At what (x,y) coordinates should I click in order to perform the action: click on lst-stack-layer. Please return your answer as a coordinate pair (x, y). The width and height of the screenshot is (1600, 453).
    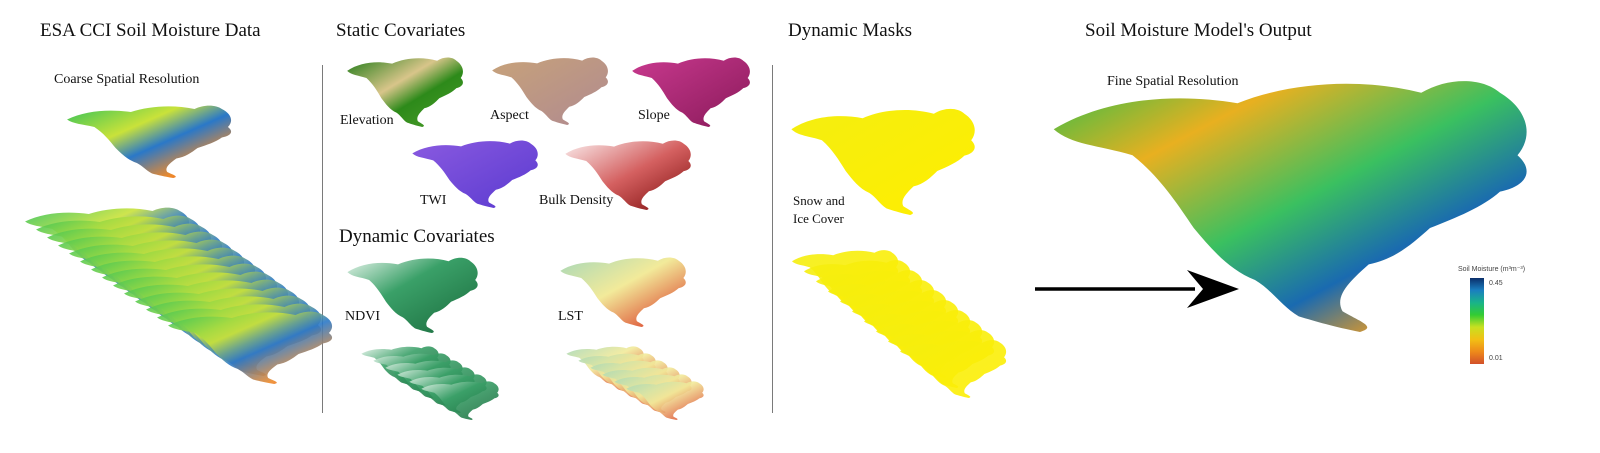
    Looking at the image, I should click on (665, 400).